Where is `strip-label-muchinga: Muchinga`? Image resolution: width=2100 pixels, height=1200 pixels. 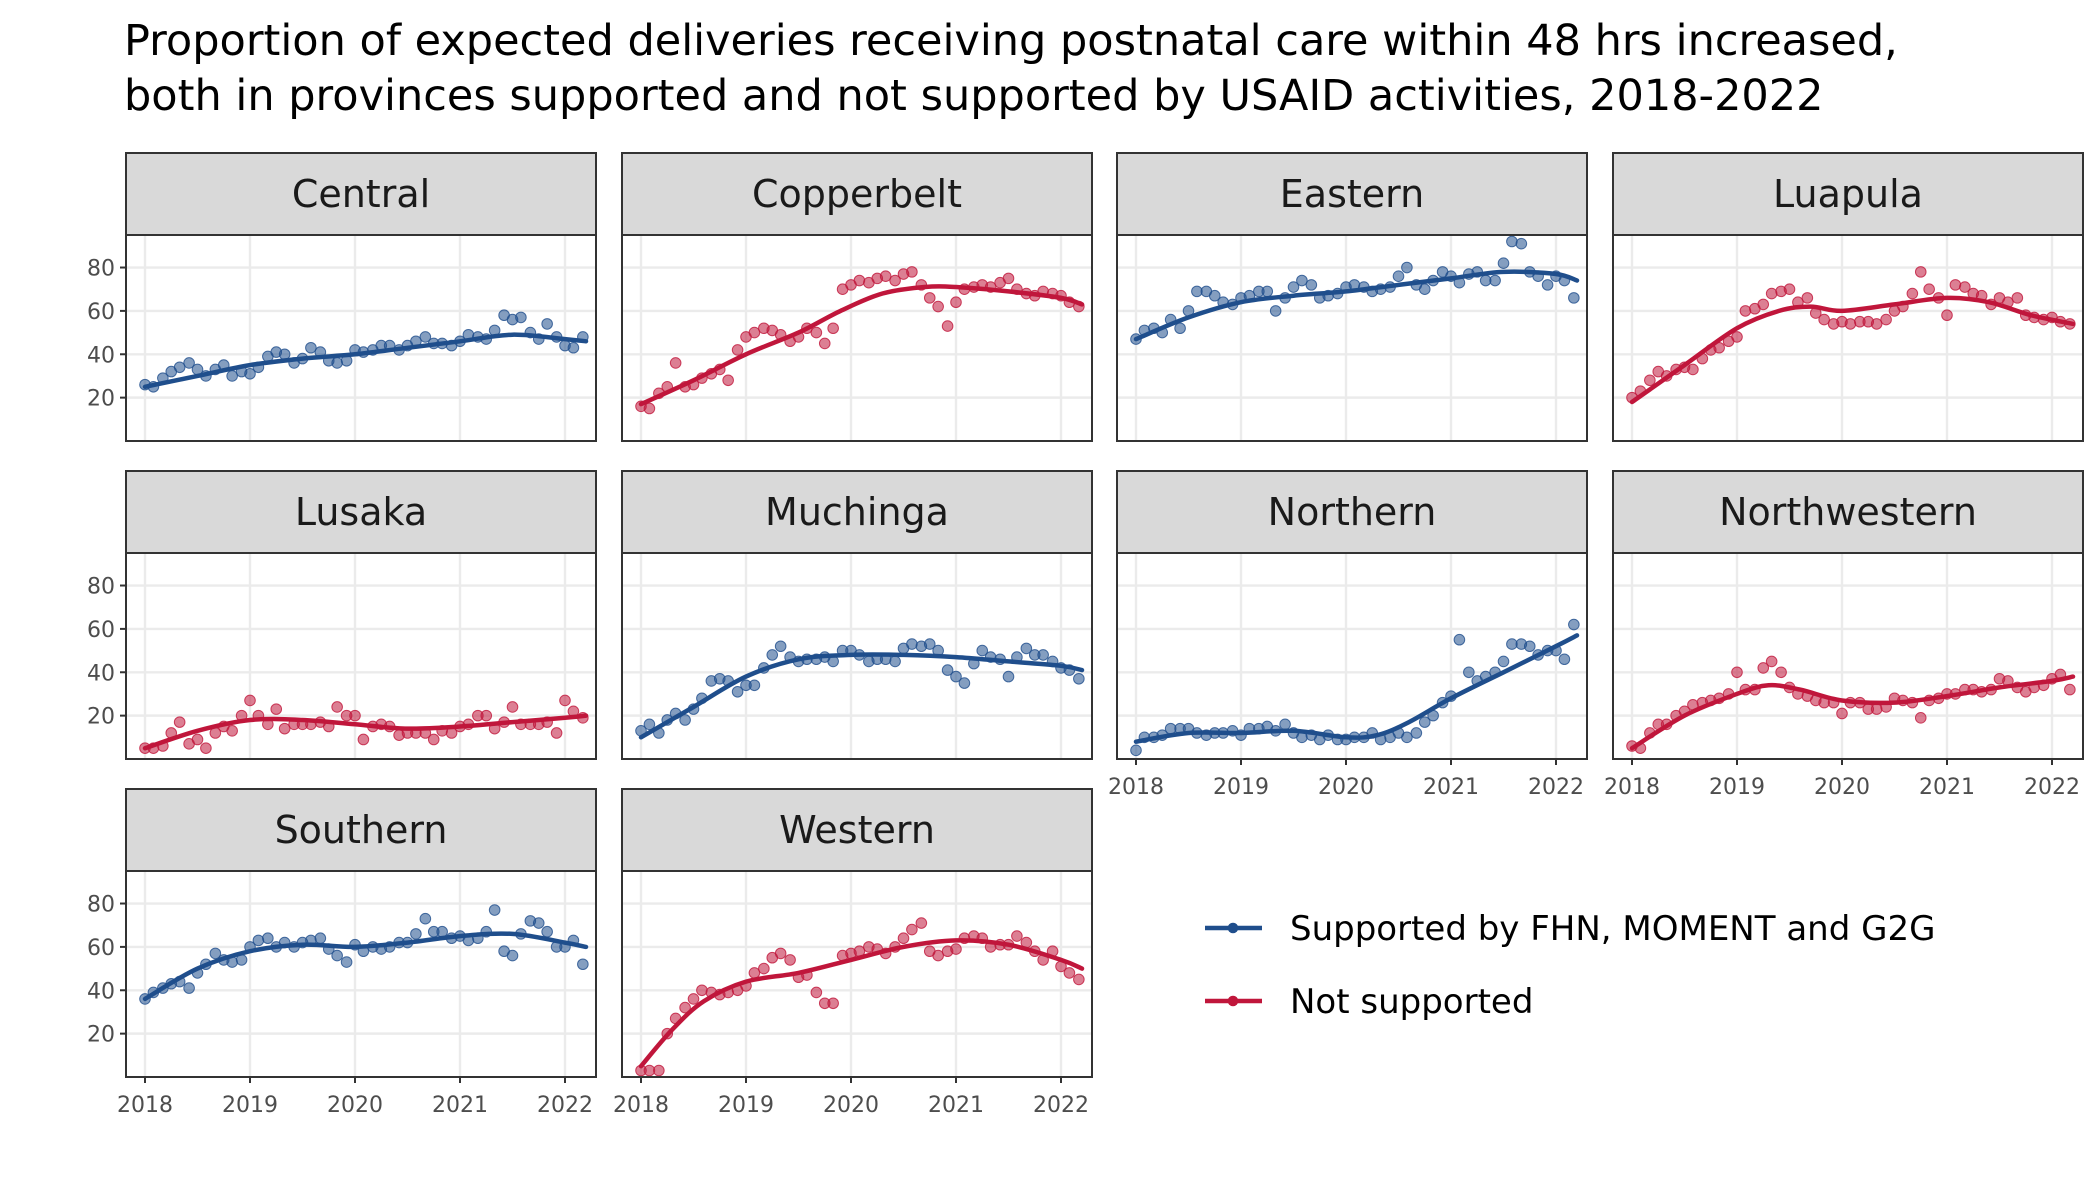 strip-label-muchinga: Muchinga is located at coordinates (857, 512).